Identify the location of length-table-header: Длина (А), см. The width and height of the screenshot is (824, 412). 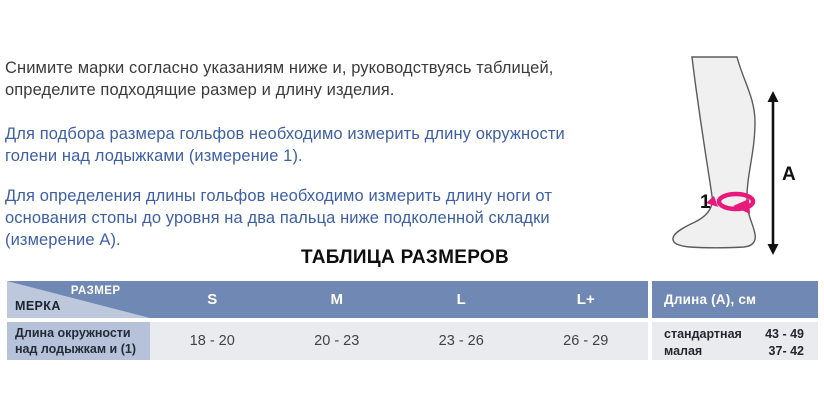
(735, 299).